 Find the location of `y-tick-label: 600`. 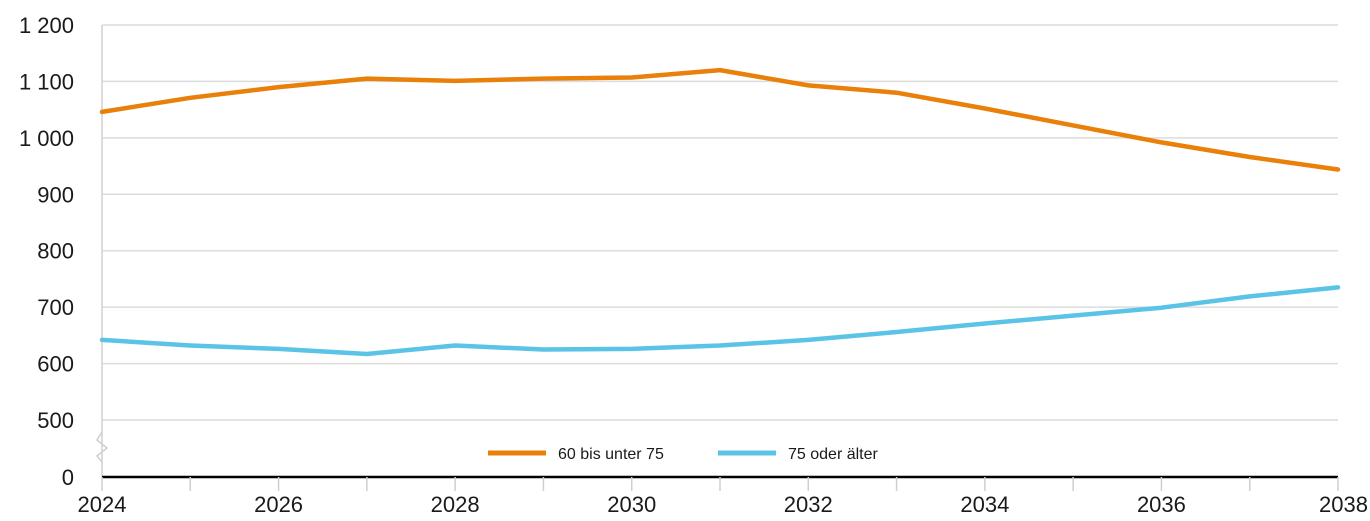

y-tick-label: 600 is located at coordinates (55, 364).